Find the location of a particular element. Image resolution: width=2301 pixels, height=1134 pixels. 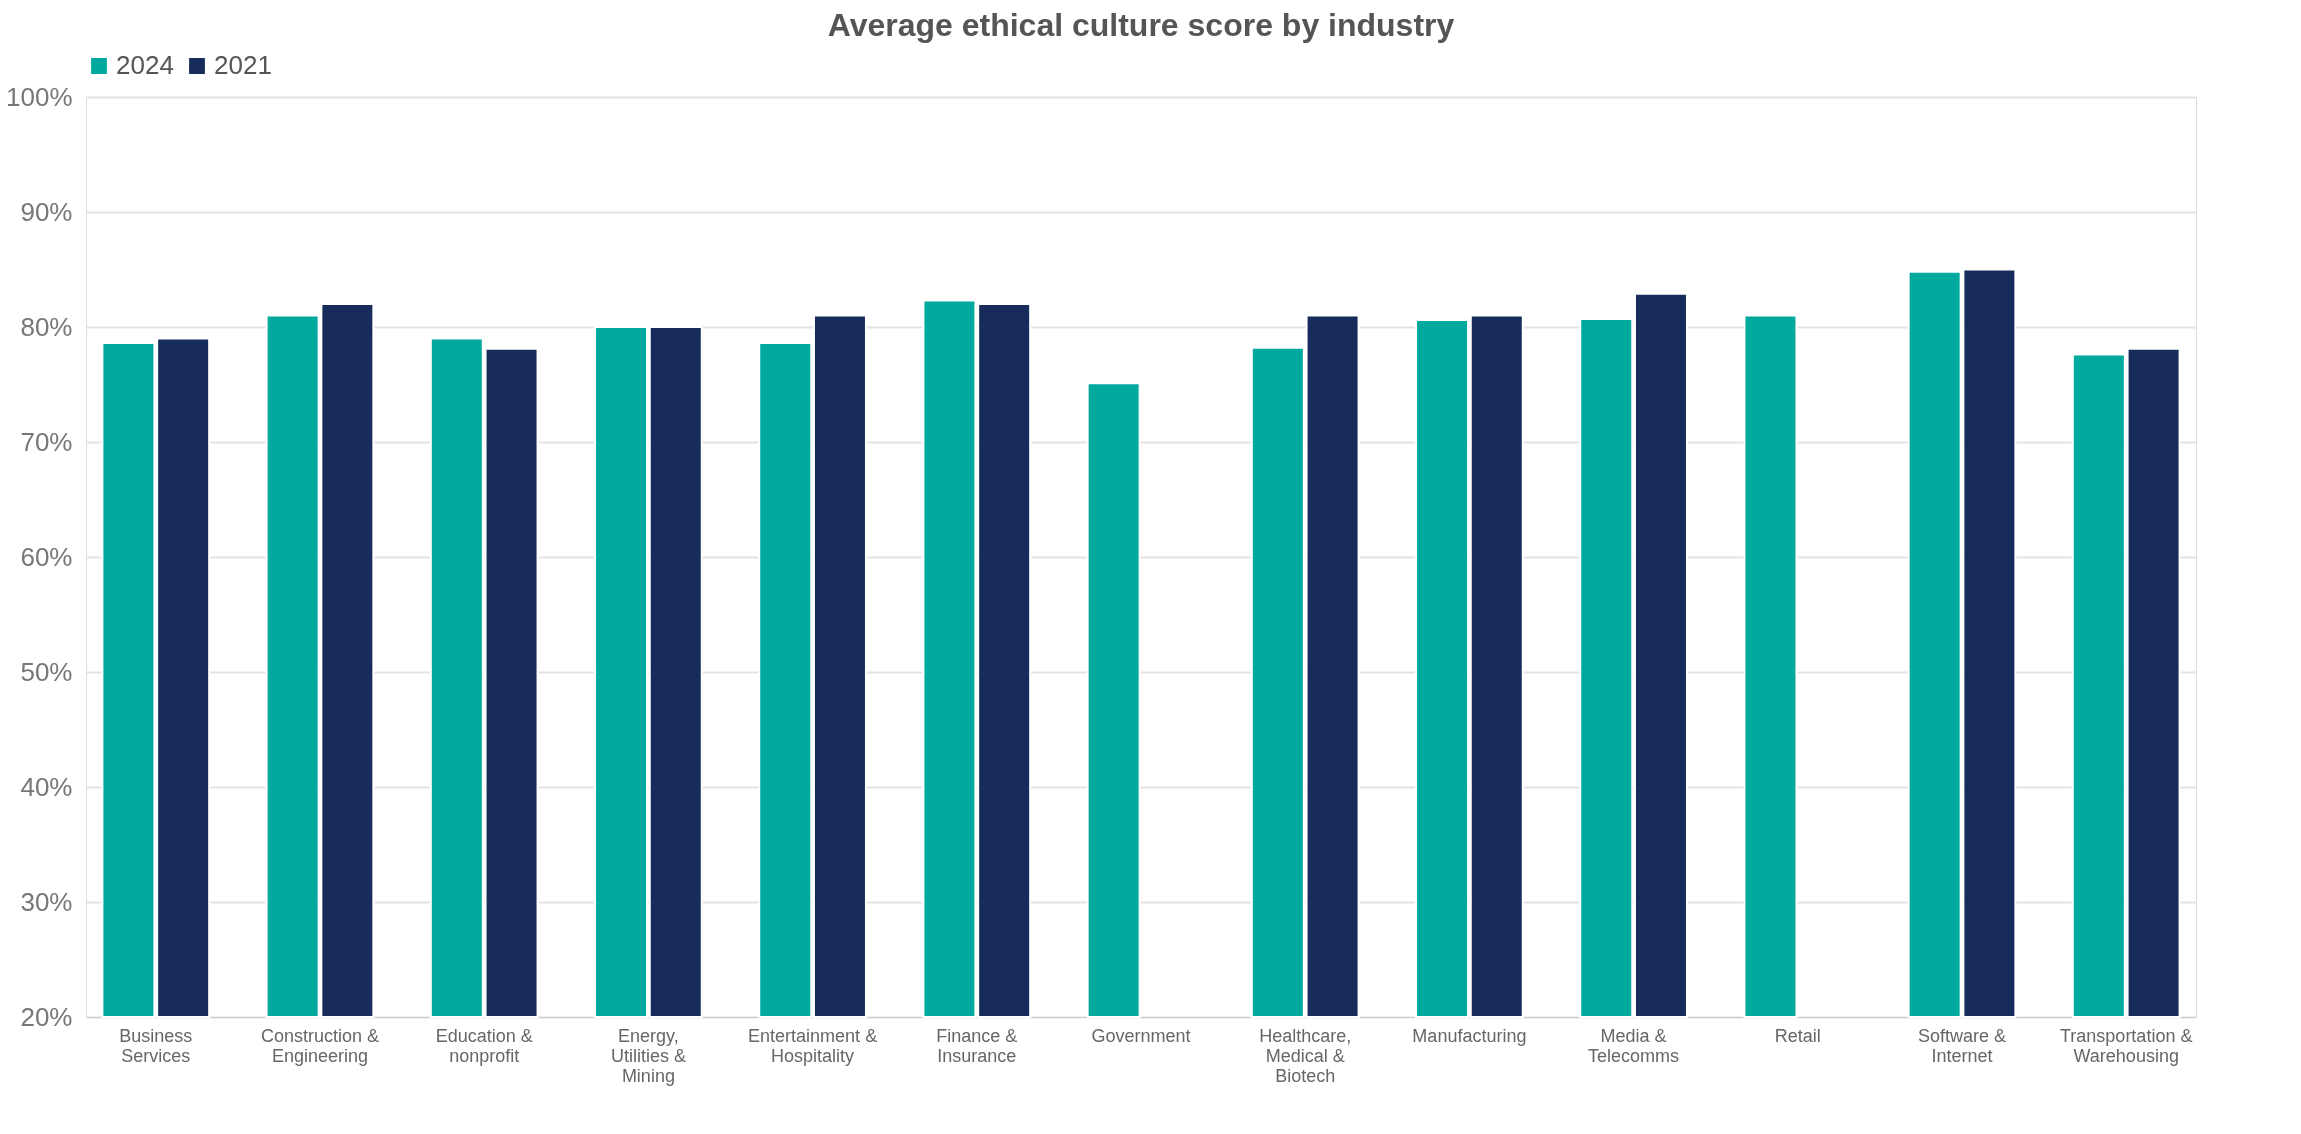

x-tick-label: Finance & Insurance is located at coordinates (977, 1045).